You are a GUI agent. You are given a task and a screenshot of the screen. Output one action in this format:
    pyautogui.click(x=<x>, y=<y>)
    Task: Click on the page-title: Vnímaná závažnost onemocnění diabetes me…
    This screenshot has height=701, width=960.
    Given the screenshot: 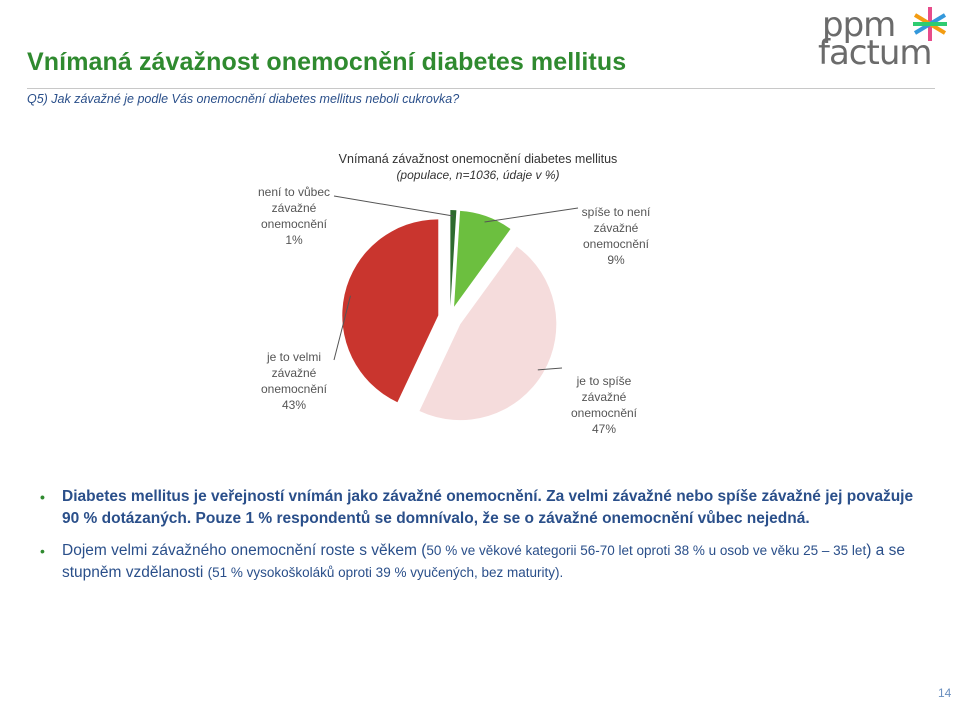 What is the action you would take?
    pyautogui.click(x=327, y=62)
    